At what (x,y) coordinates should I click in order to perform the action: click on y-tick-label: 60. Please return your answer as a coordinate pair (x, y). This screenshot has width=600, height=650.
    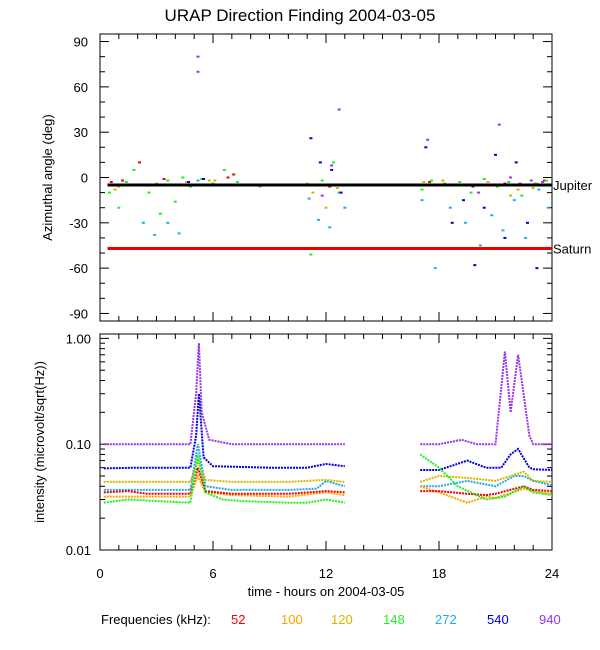
    Looking at the image, I should click on (81, 87).